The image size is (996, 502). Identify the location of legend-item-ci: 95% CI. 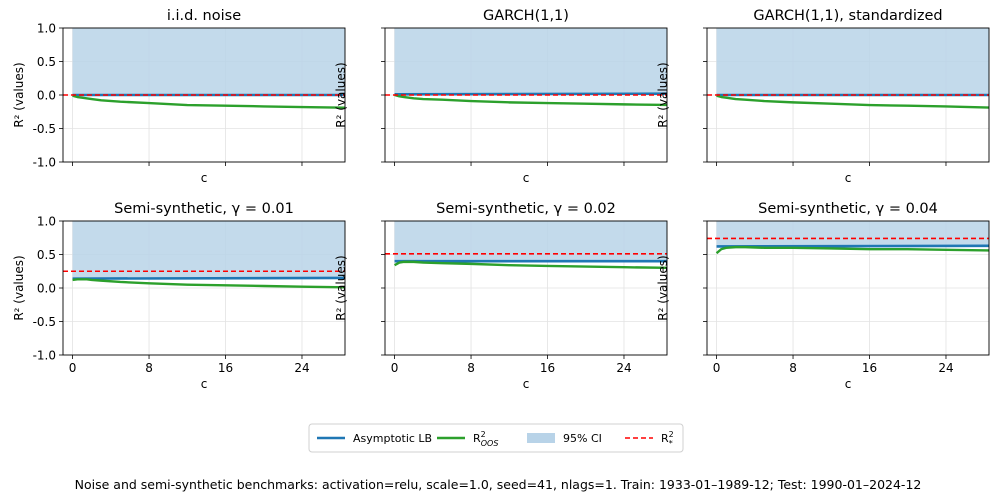
(564, 438).